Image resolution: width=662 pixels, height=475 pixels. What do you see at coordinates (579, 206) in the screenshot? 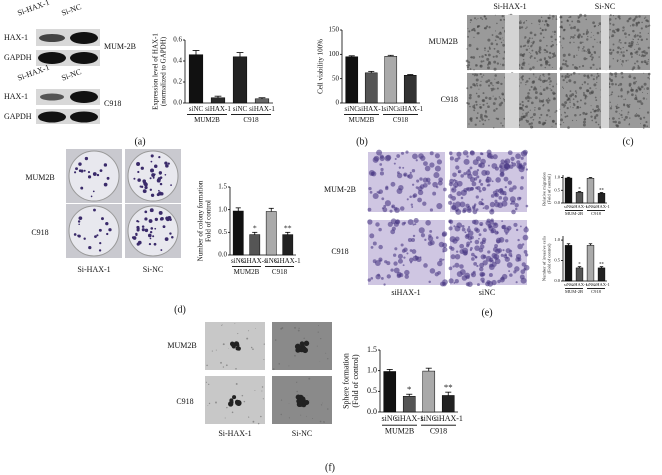
I see `x-tick-label: siHAX-1` at bounding box center [579, 206].